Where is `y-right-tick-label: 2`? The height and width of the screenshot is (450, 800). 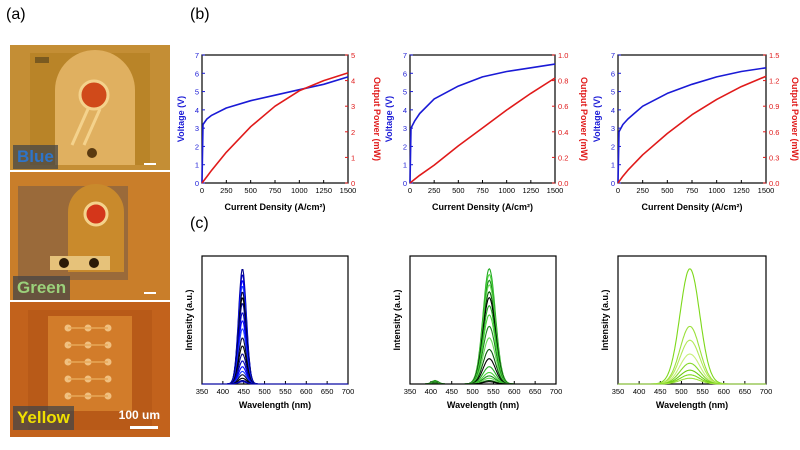 y-right-tick-label: 2 is located at coordinates (353, 132).